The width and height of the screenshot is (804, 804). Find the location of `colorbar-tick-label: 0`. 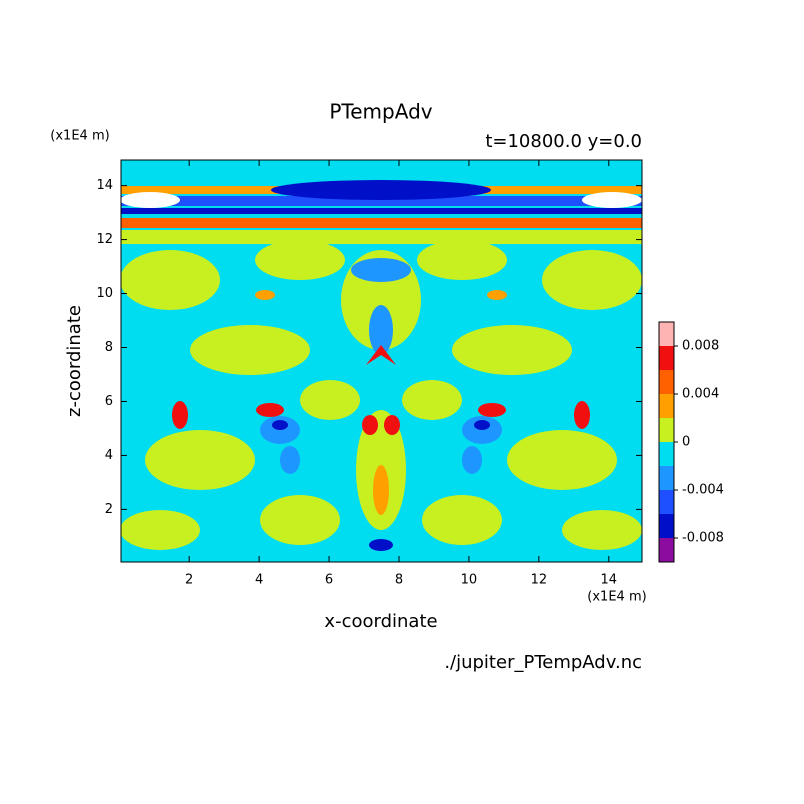

colorbar-tick-label: 0 is located at coordinates (686, 442).